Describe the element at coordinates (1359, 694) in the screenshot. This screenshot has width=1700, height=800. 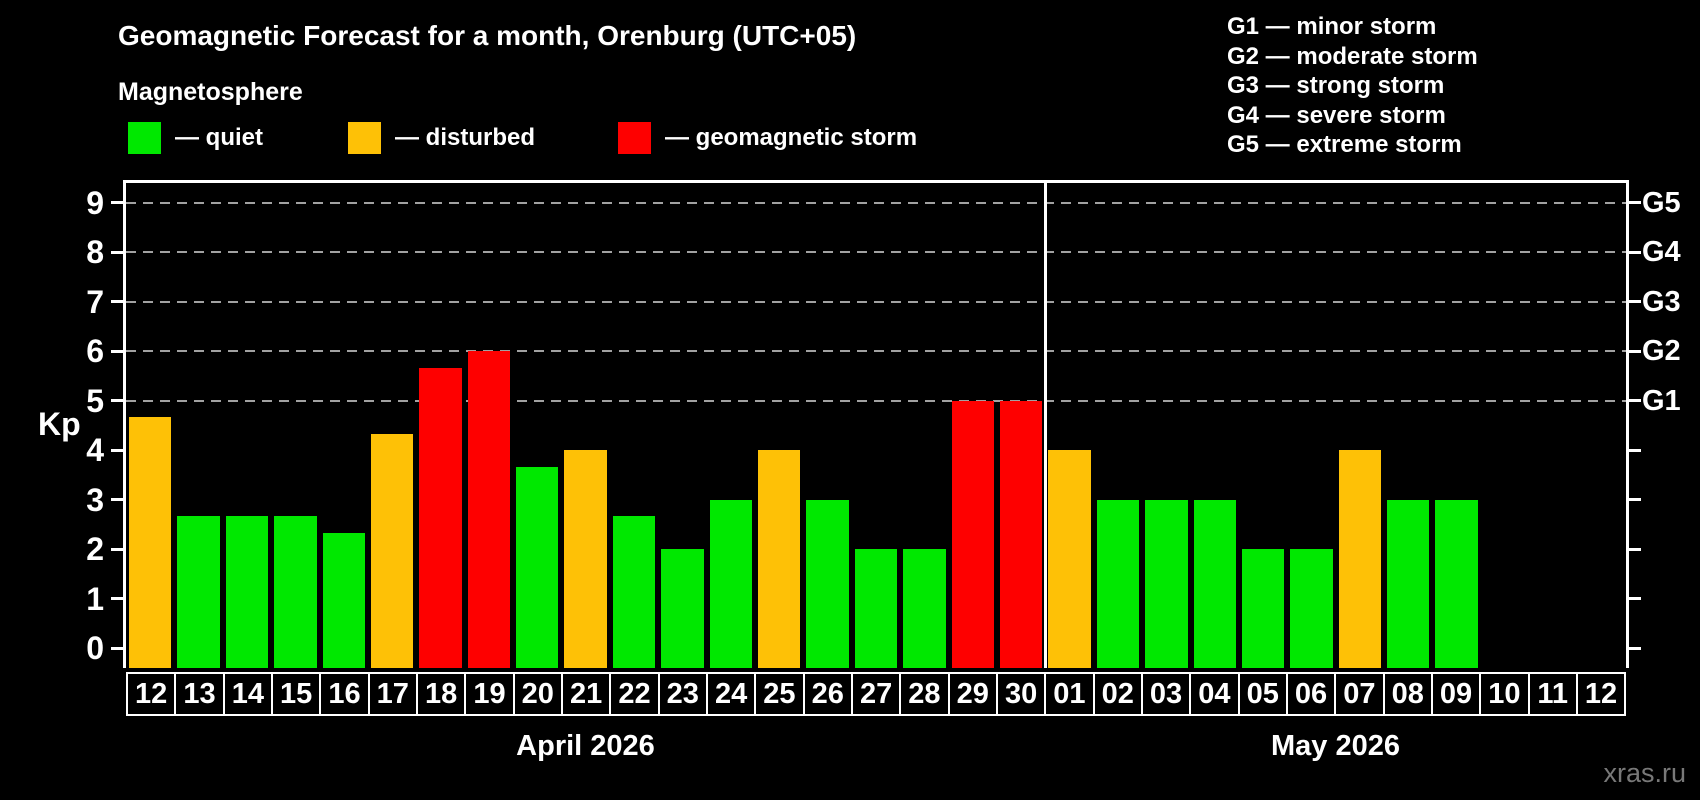
I see `day-label-cell: 07` at that location.